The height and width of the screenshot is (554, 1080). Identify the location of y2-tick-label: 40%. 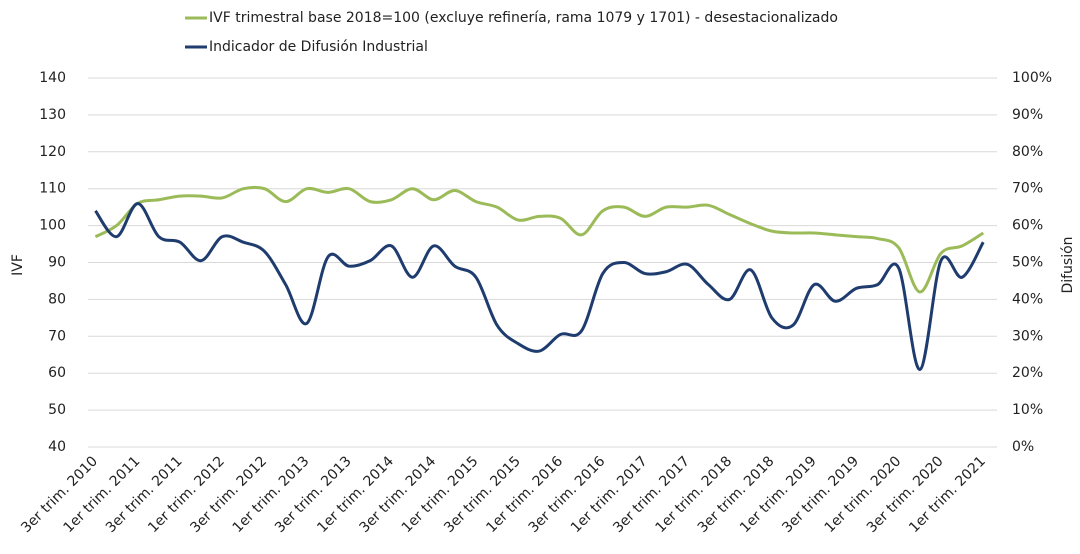
(1027, 299).